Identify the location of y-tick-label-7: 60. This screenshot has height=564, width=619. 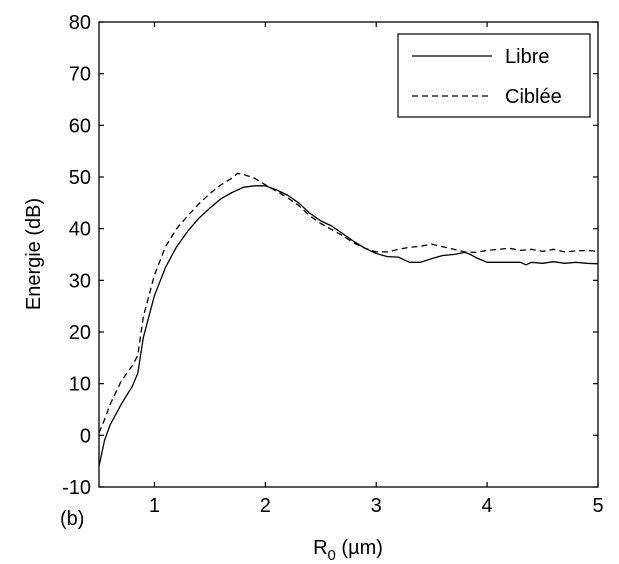
(80, 126).